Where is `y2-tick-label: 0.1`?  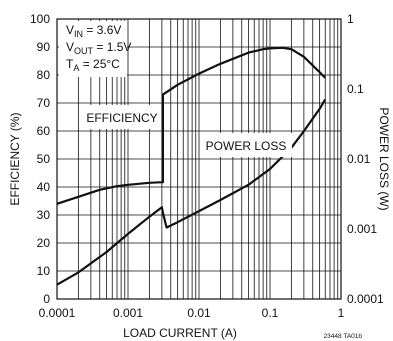
y2-tick-label: 0.1 is located at coordinates (355, 89).